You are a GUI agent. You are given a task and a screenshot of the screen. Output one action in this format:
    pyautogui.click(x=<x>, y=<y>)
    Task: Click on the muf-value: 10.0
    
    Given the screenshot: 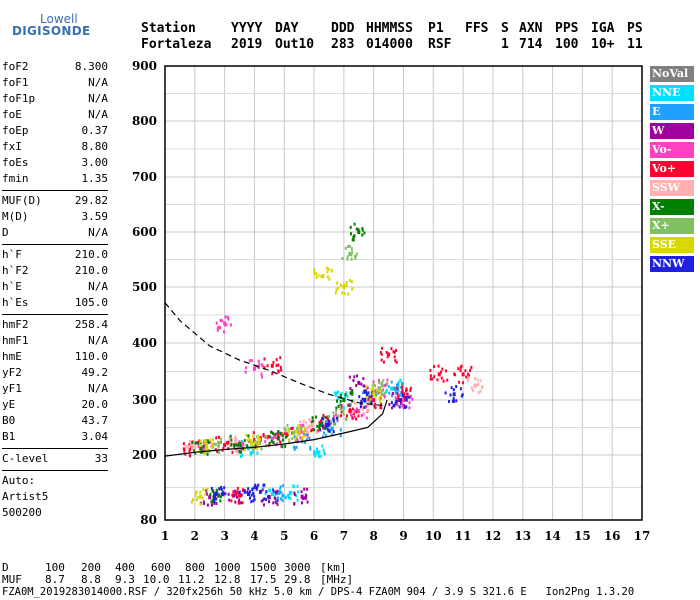 What is the action you would take?
    pyautogui.click(x=156, y=579)
    